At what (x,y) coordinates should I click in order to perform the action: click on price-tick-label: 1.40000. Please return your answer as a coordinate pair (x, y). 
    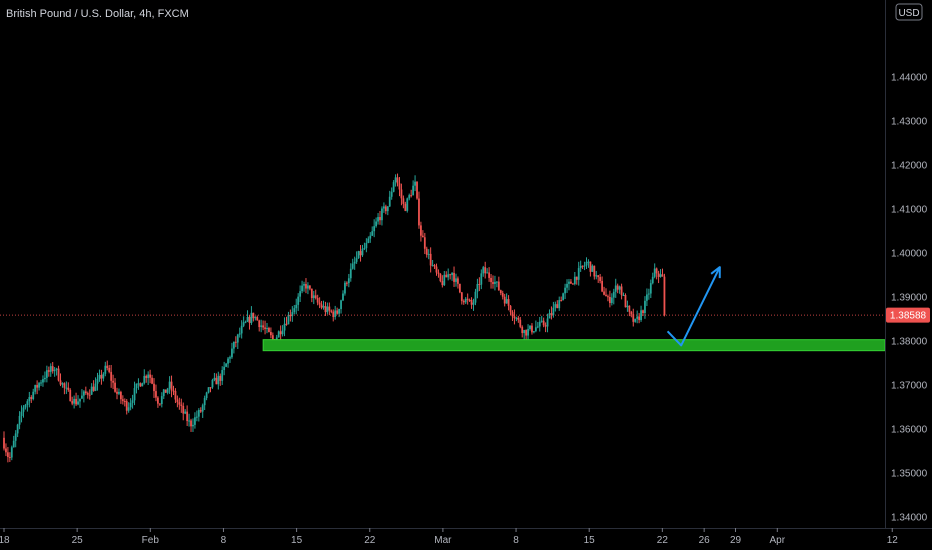
    Looking at the image, I should click on (909, 254).